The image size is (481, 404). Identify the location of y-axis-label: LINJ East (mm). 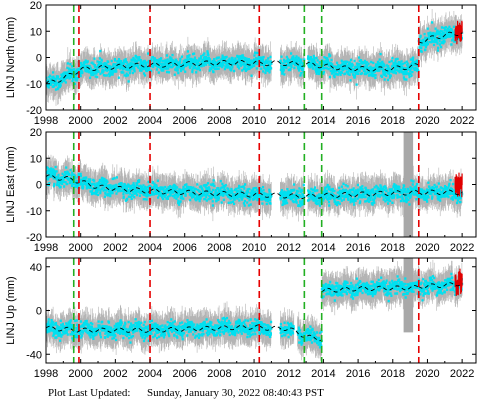
(11, 184).